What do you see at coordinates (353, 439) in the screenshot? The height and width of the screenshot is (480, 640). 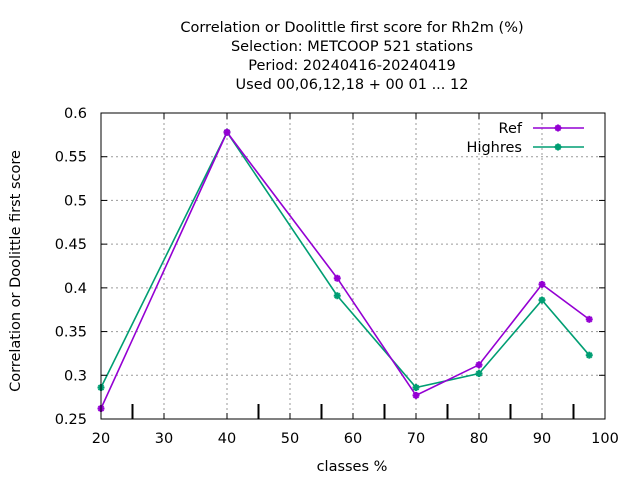 I see `x-tick-label: 60` at bounding box center [353, 439].